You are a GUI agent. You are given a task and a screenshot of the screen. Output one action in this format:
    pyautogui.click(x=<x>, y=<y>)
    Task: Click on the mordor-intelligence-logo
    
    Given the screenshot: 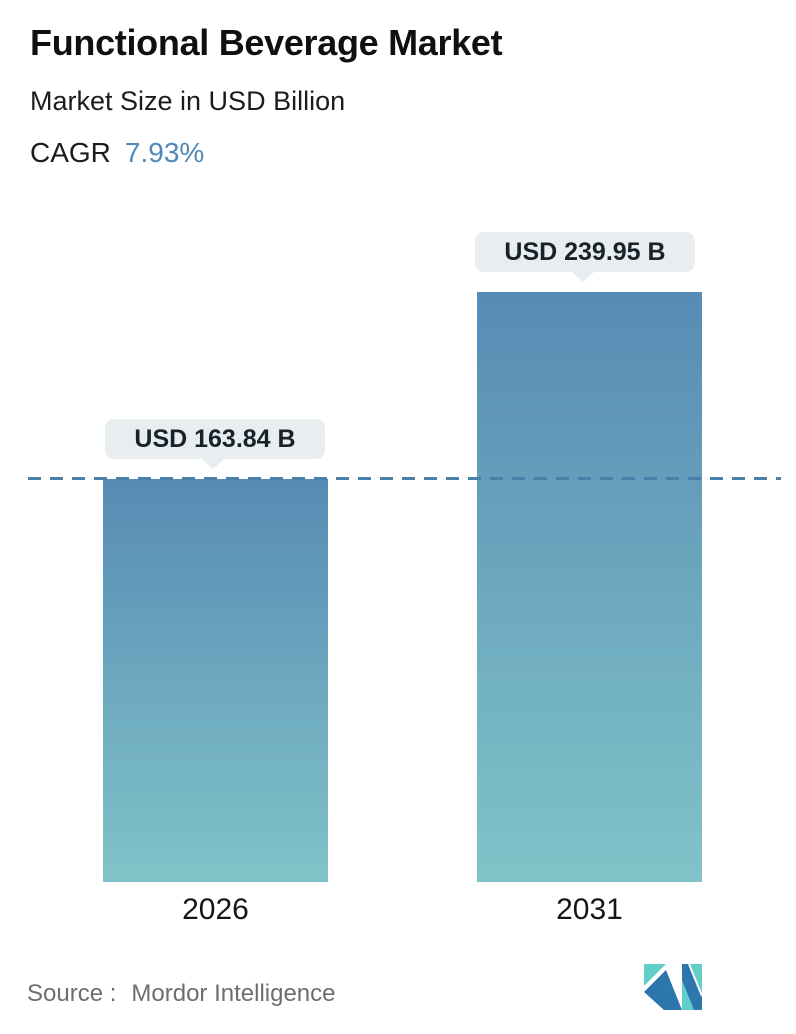 What is the action you would take?
    pyautogui.click(x=673, y=986)
    